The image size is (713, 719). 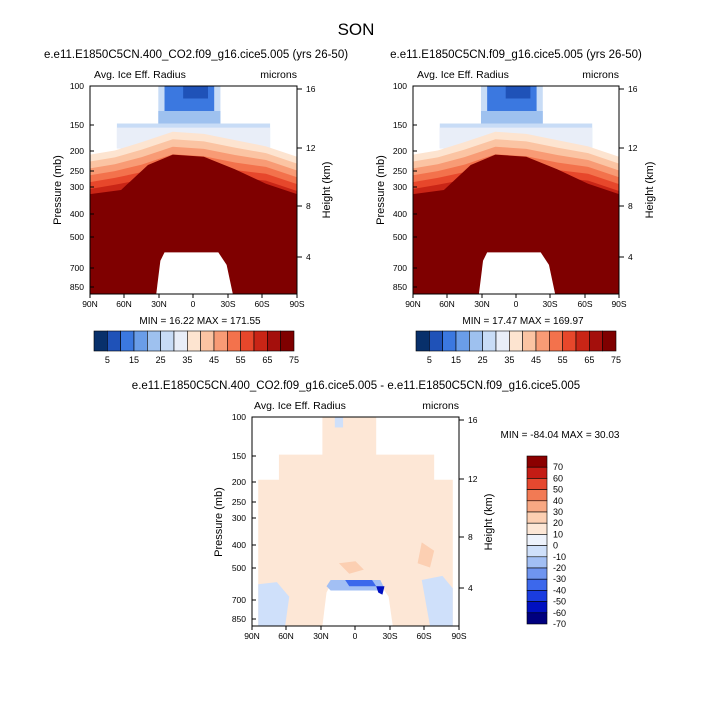 I want to click on panel-left-y-ticks, so click(x=195, y=191).